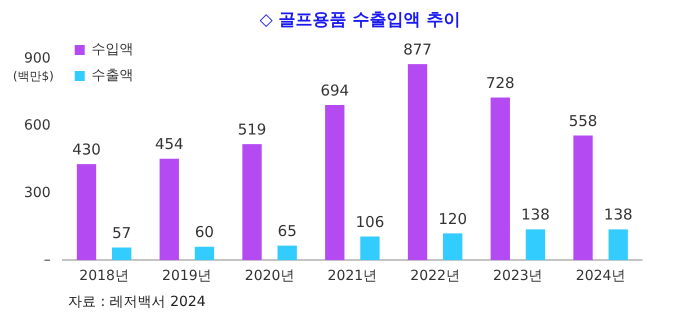  What do you see at coordinates (113, 76) in the screenshot?
I see `legend-label: 수출액` at bounding box center [113, 76].